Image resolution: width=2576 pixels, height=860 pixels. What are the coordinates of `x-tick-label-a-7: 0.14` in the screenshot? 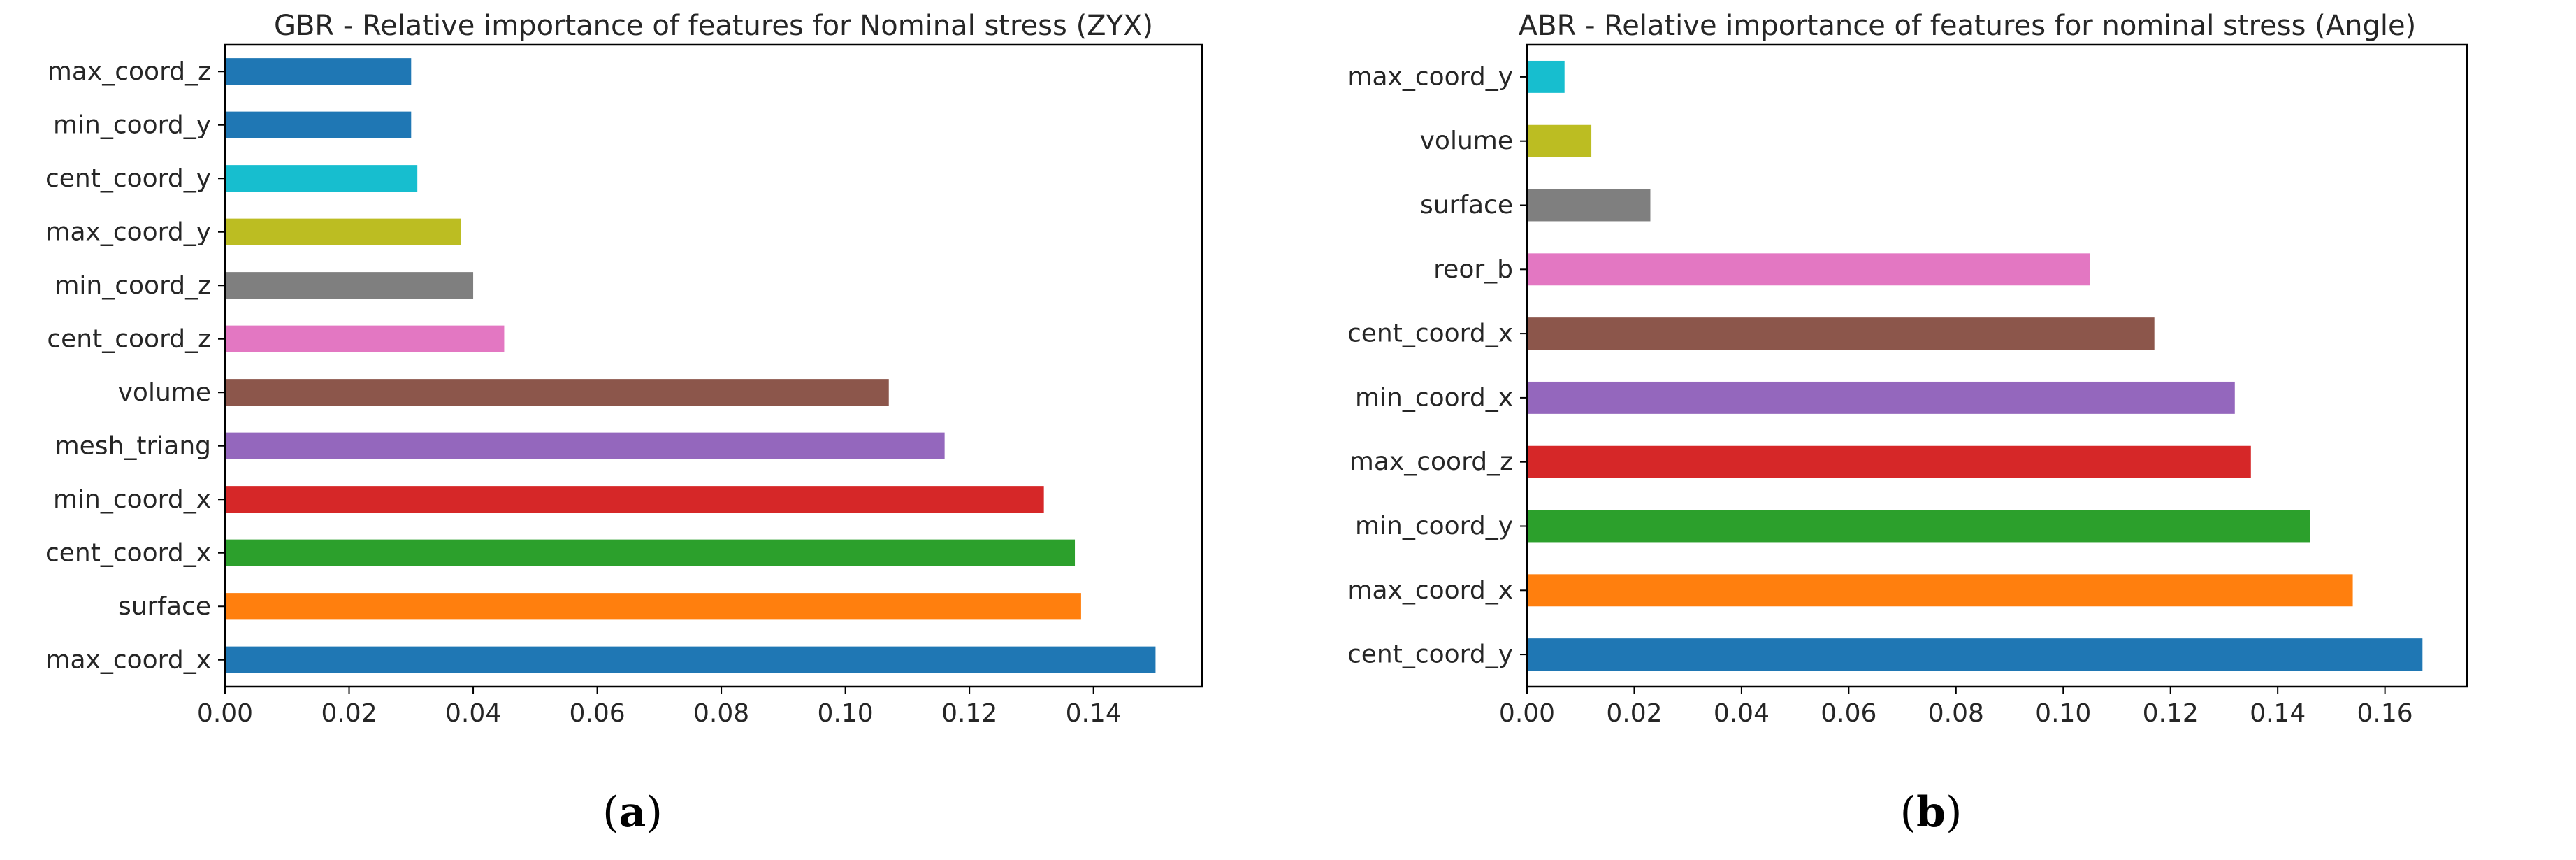 It's located at (1094, 714).